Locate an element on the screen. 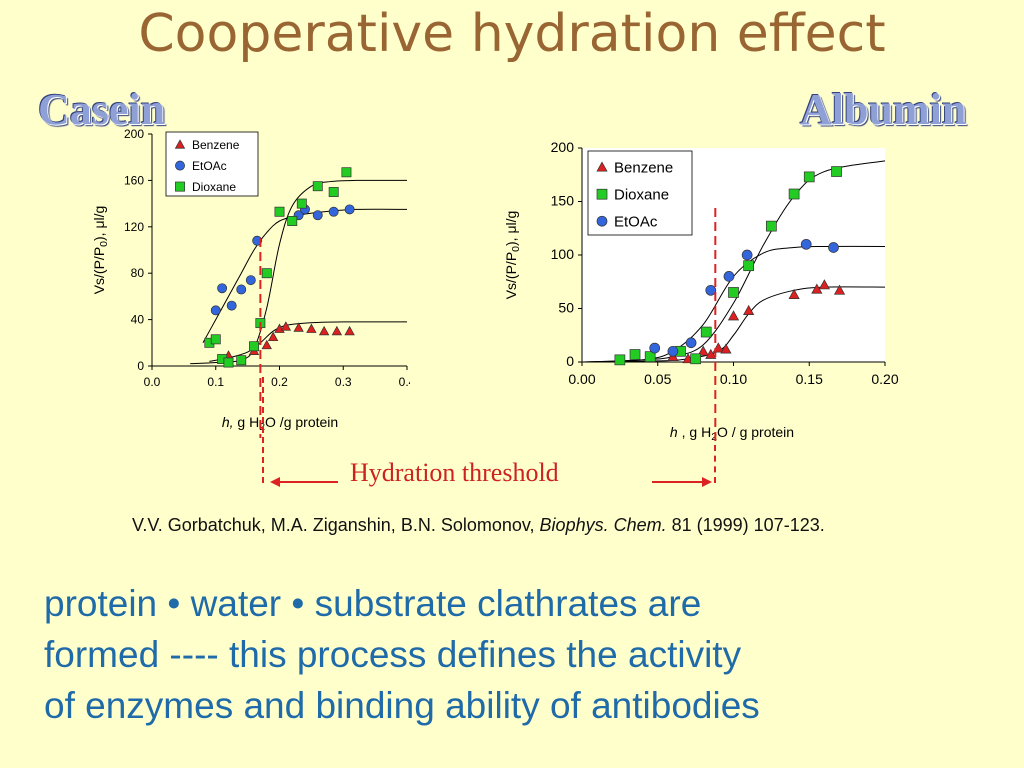  casein-xtick-label: 0.1 is located at coordinates (215, 382).